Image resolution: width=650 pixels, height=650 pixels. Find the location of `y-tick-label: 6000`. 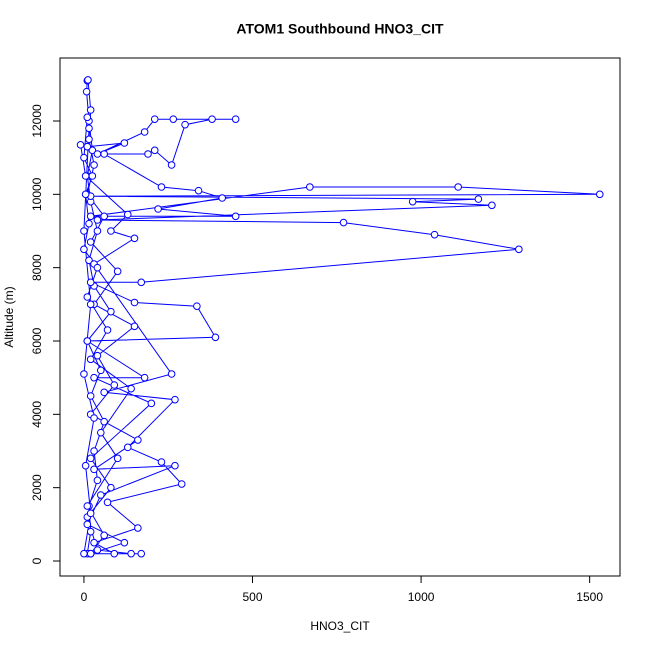

y-tick-label: 6000 is located at coordinates (37, 340).